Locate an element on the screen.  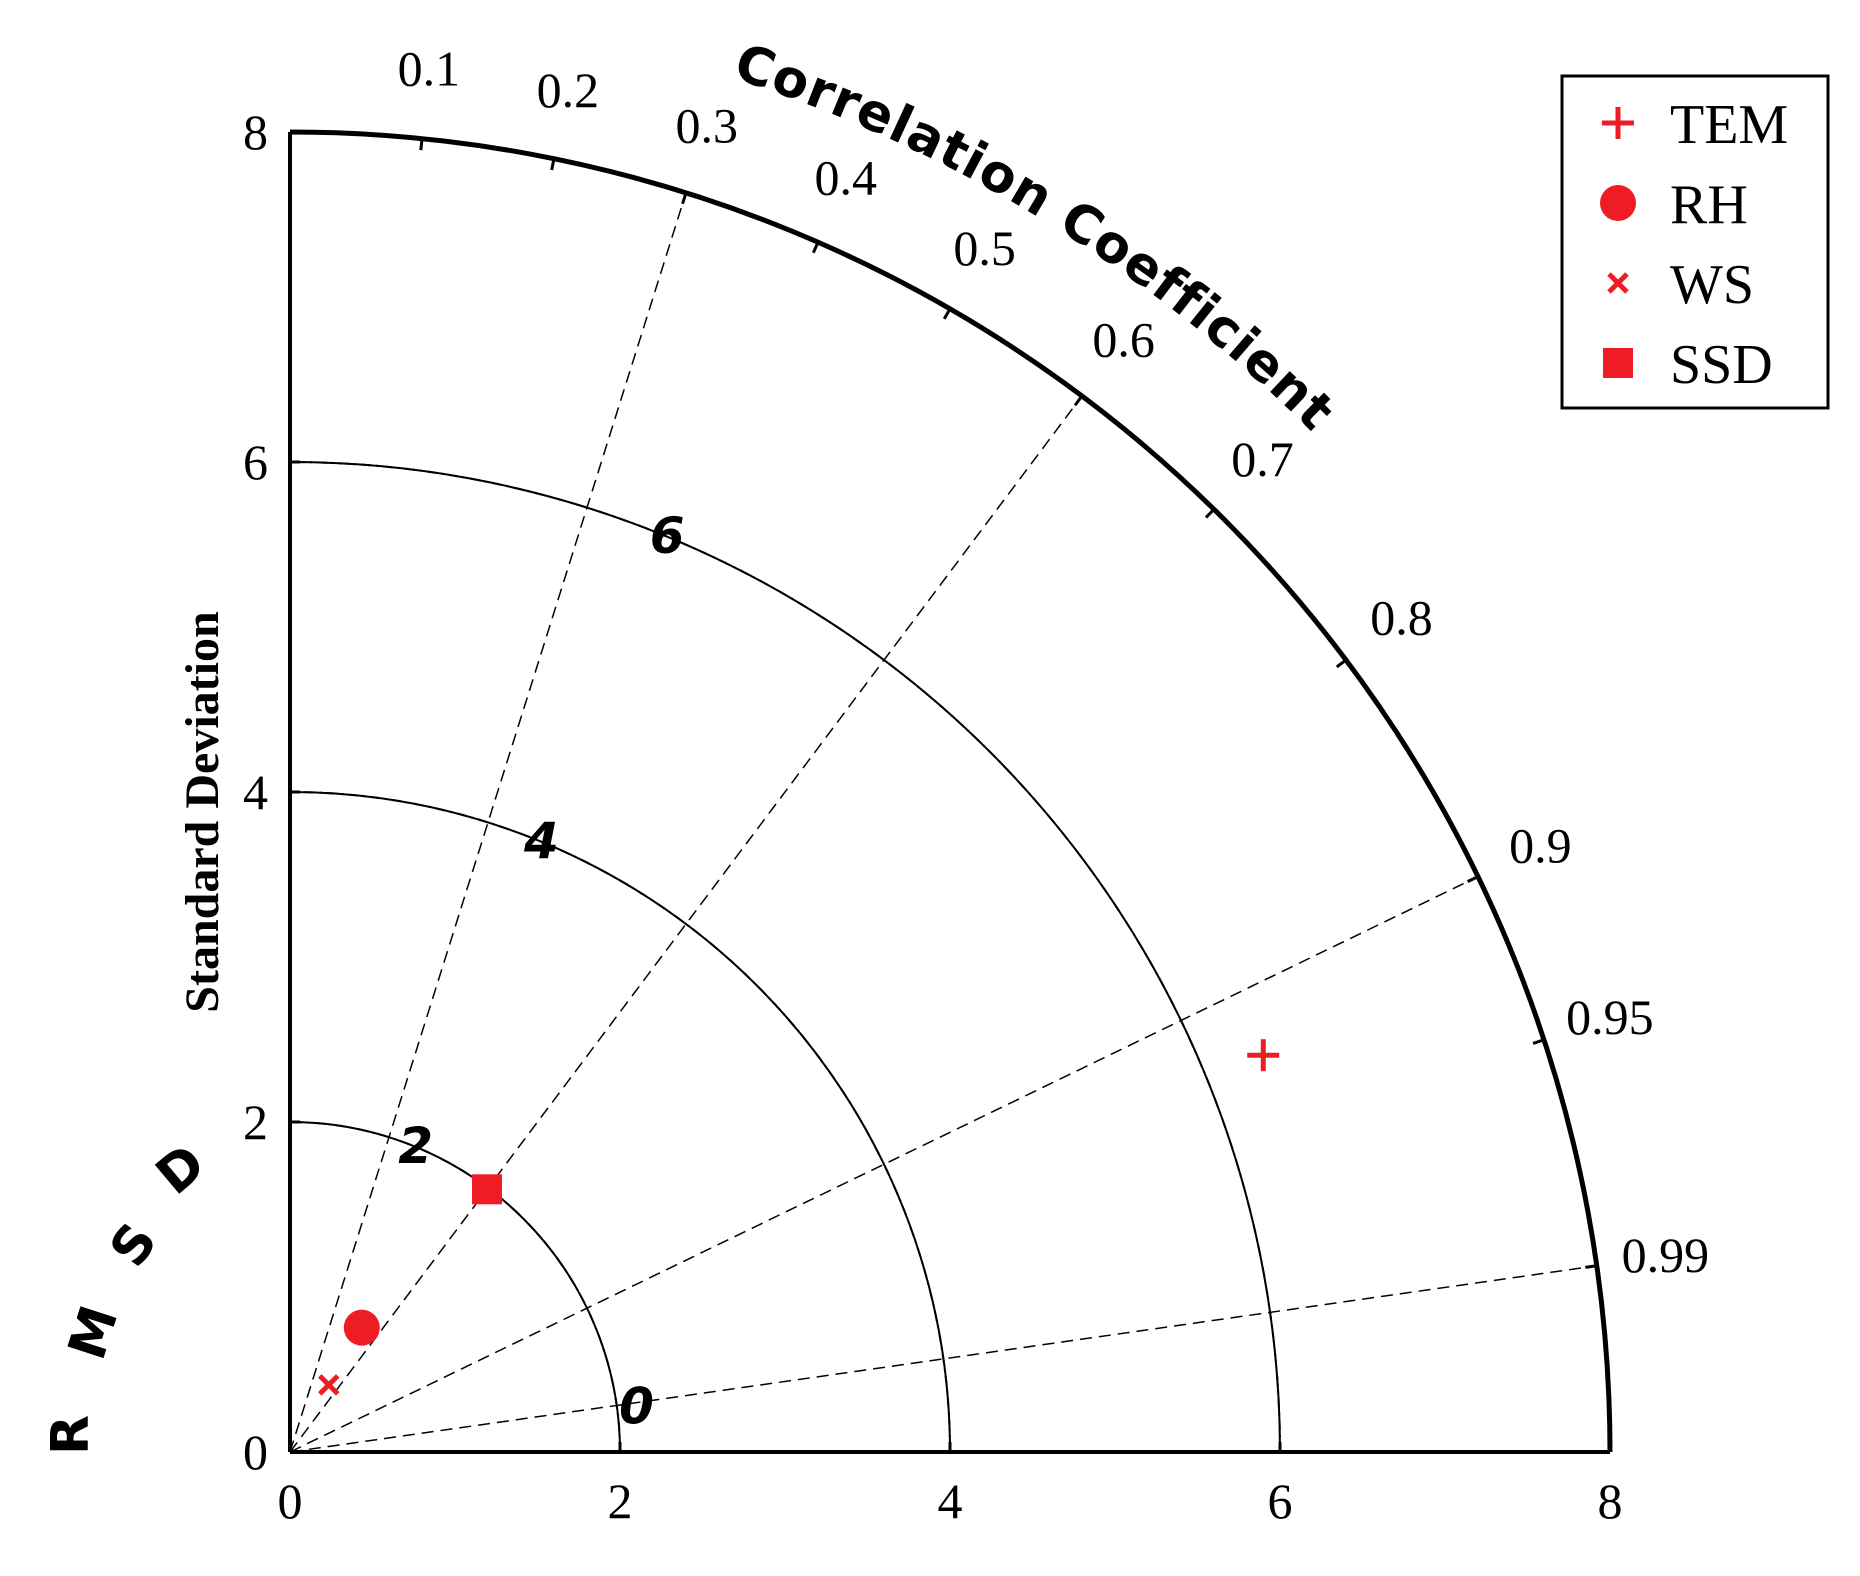
point-rh is located at coordinates (361, 1327).